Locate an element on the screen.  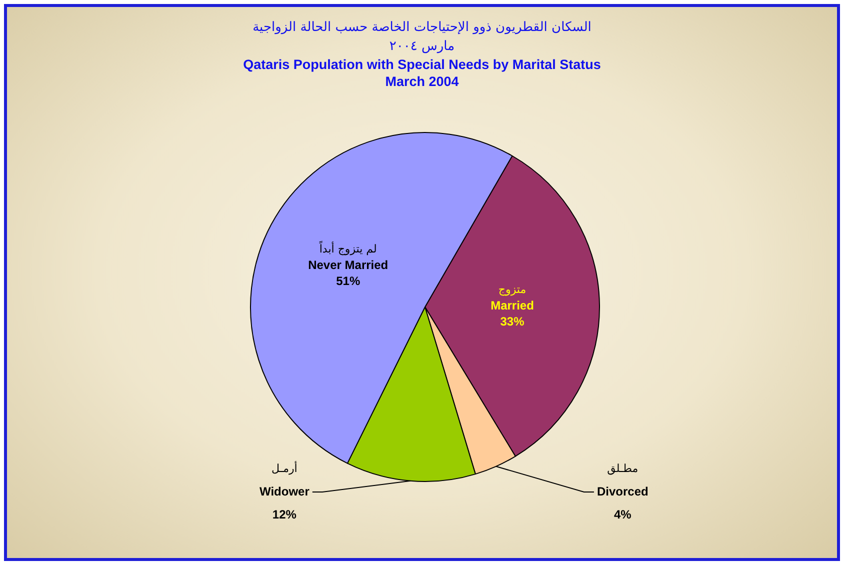
data-label: 33% is located at coordinates (512, 321).